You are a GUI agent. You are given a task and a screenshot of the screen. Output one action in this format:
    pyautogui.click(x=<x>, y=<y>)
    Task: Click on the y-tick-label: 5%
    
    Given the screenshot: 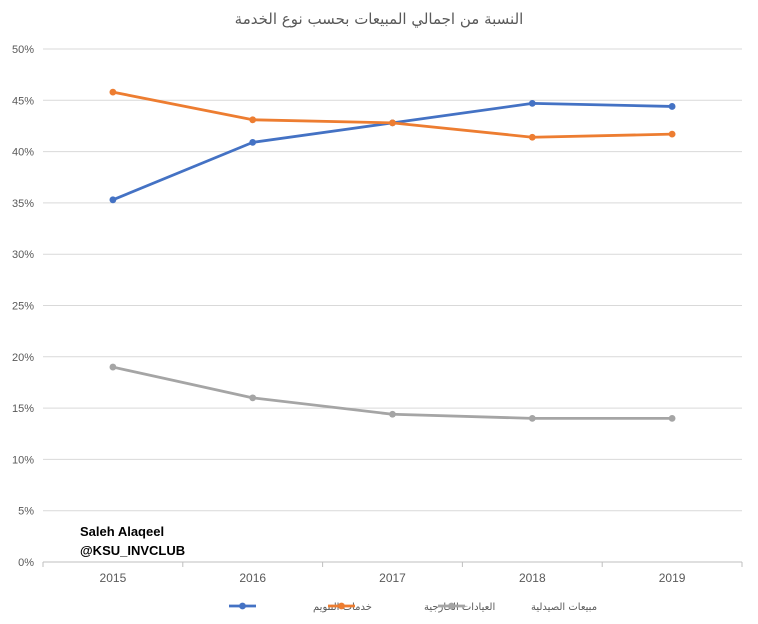 What is the action you would take?
    pyautogui.click(x=26, y=512)
    